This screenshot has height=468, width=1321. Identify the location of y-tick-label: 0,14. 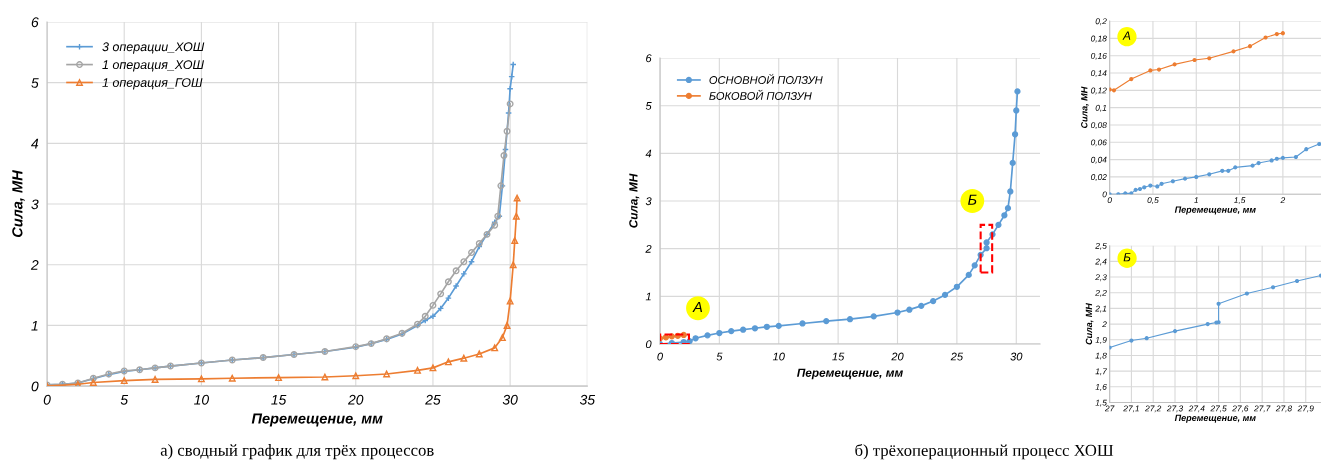
(1099, 74).